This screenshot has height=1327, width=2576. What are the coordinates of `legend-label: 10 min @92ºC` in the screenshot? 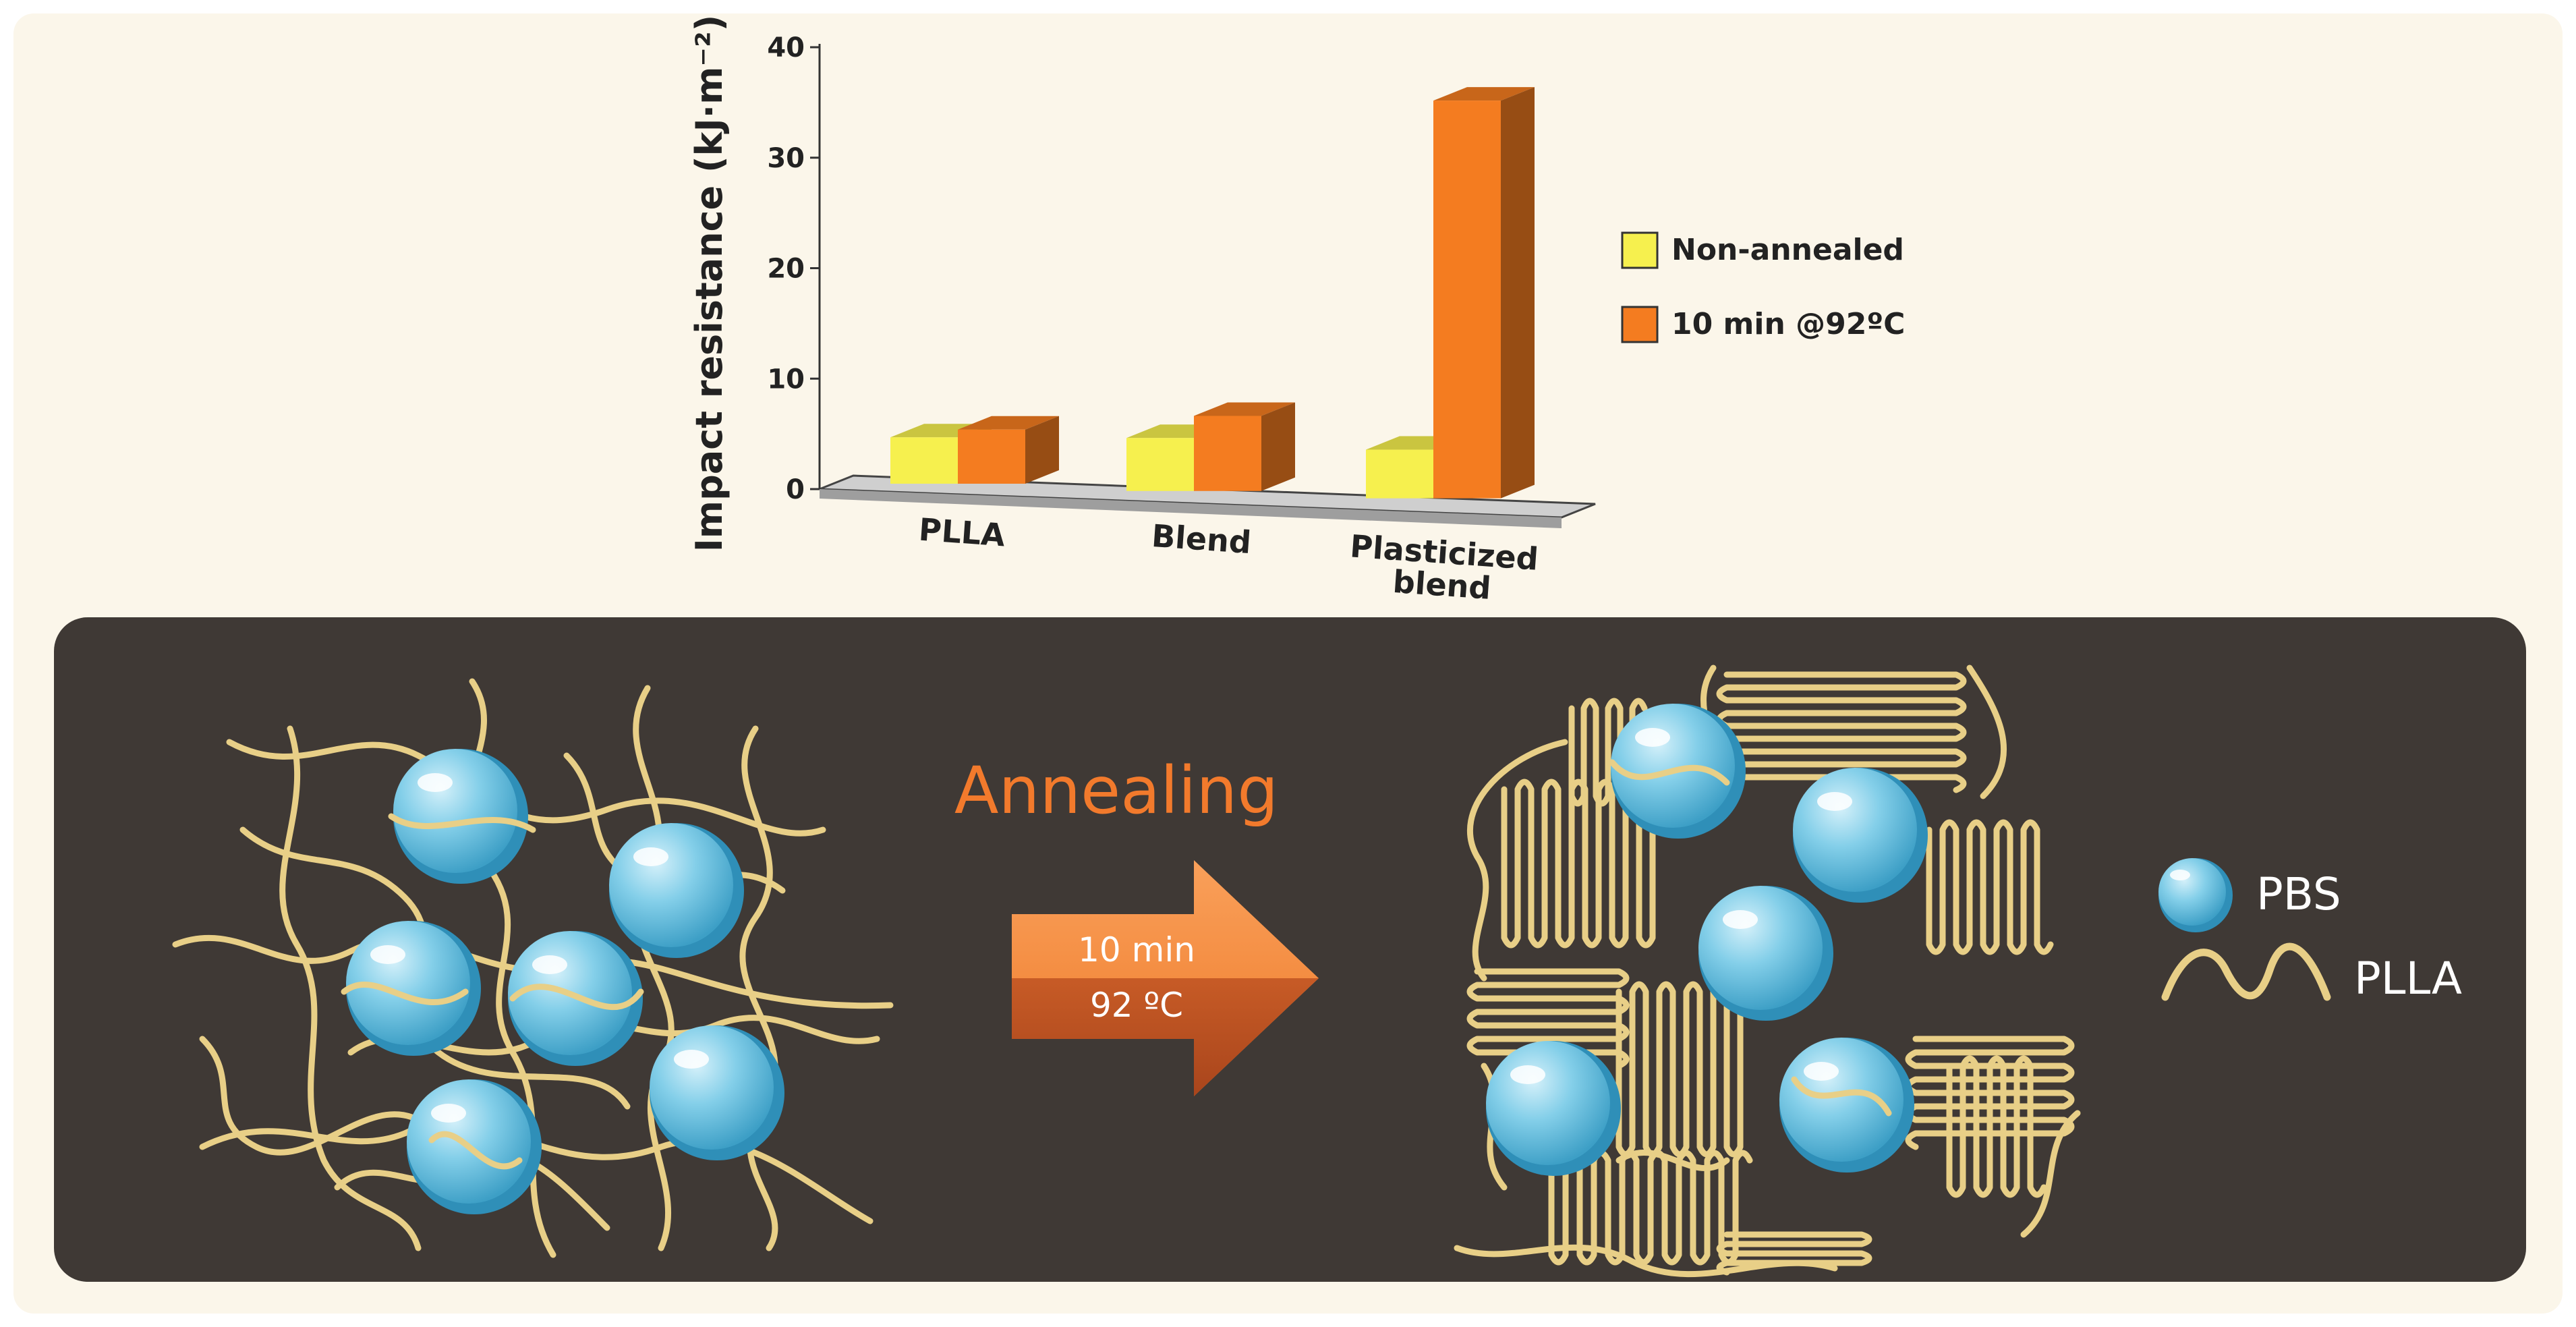 It's located at (1788, 324).